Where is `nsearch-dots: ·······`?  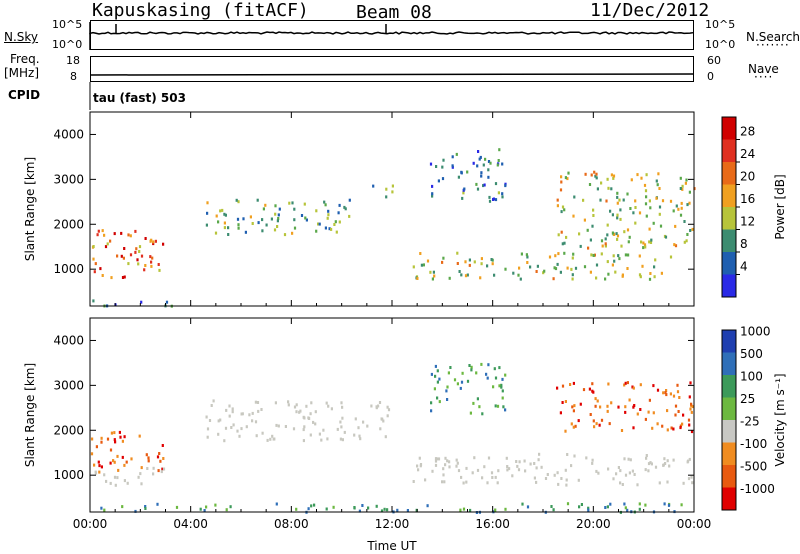 nsearch-dots: ······· is located at coordinates (773, 45).